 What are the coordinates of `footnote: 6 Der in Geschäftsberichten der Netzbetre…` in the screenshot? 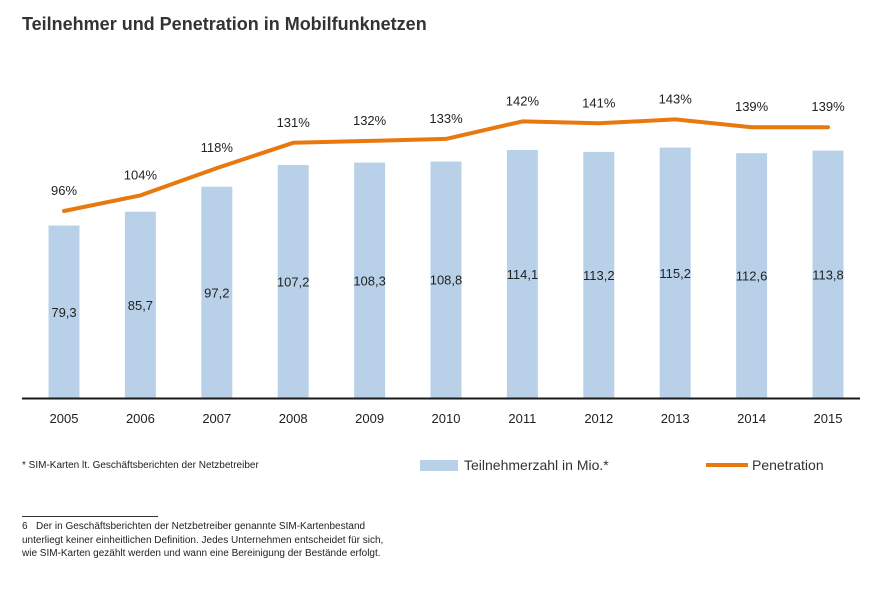 It's located at (202, 540).